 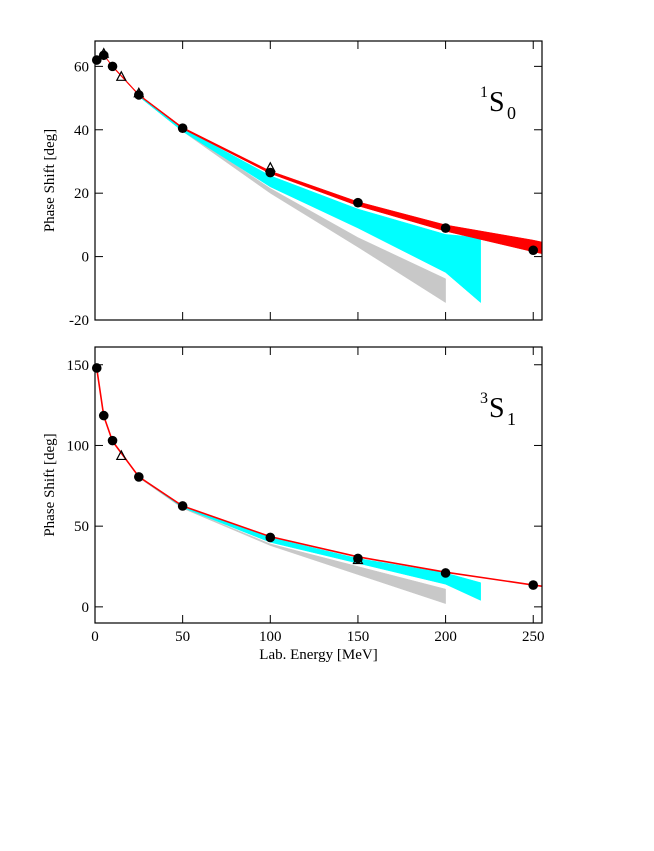 I want to click on x-axis-label: Lab. Energy [MeV], so click(x=318, y=655).